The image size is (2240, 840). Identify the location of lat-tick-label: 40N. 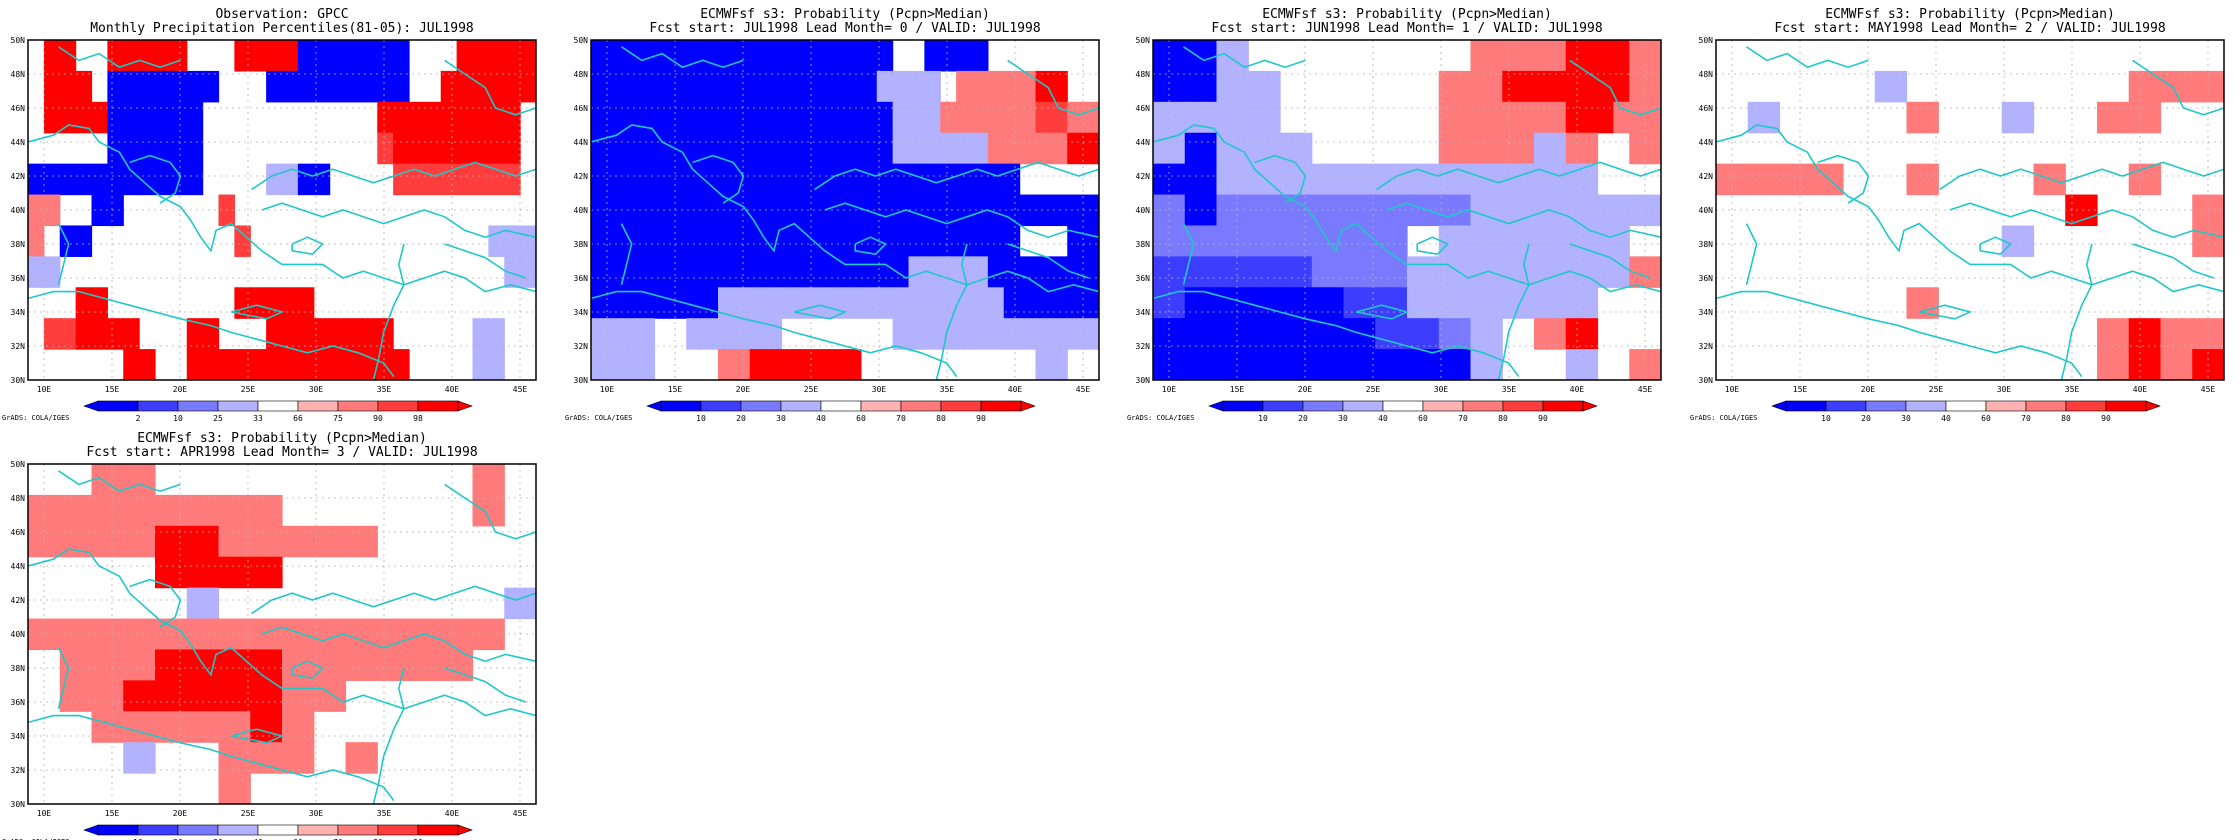
(18, 634).